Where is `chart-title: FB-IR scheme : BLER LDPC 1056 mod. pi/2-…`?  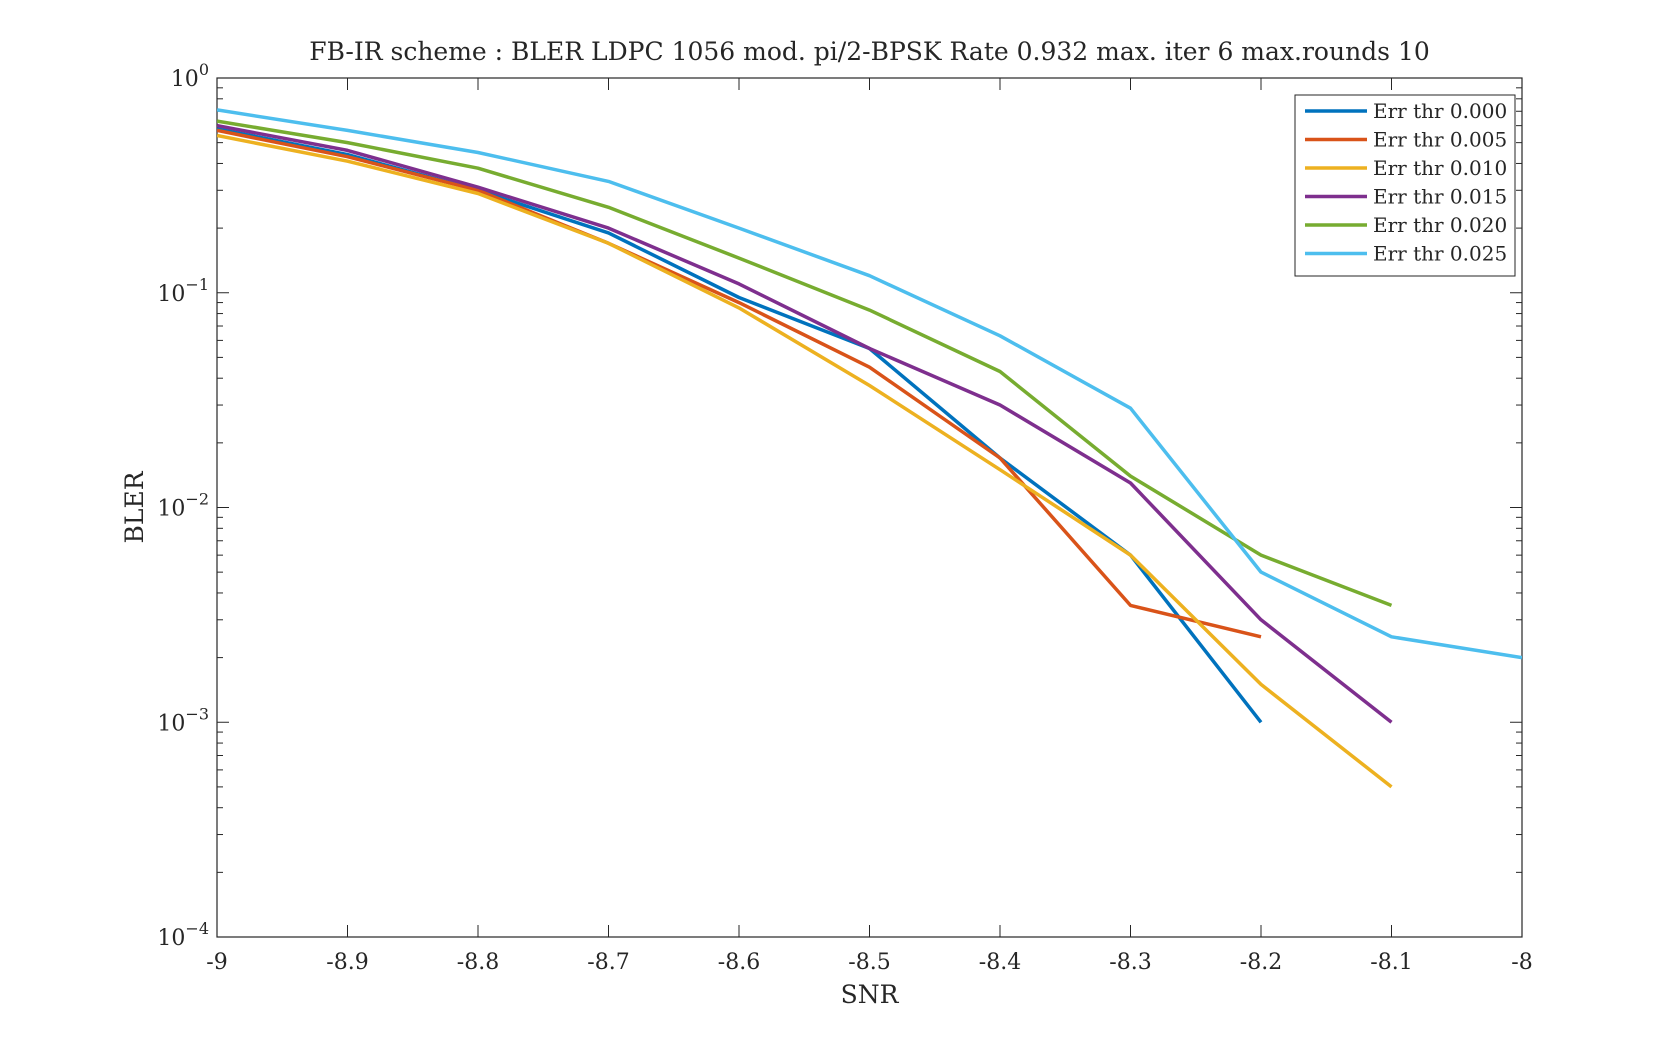 chart-title: FB-IR scheme : BLER LDPC 1056 mod. pi/2-… is located at coordinates (869, 51).